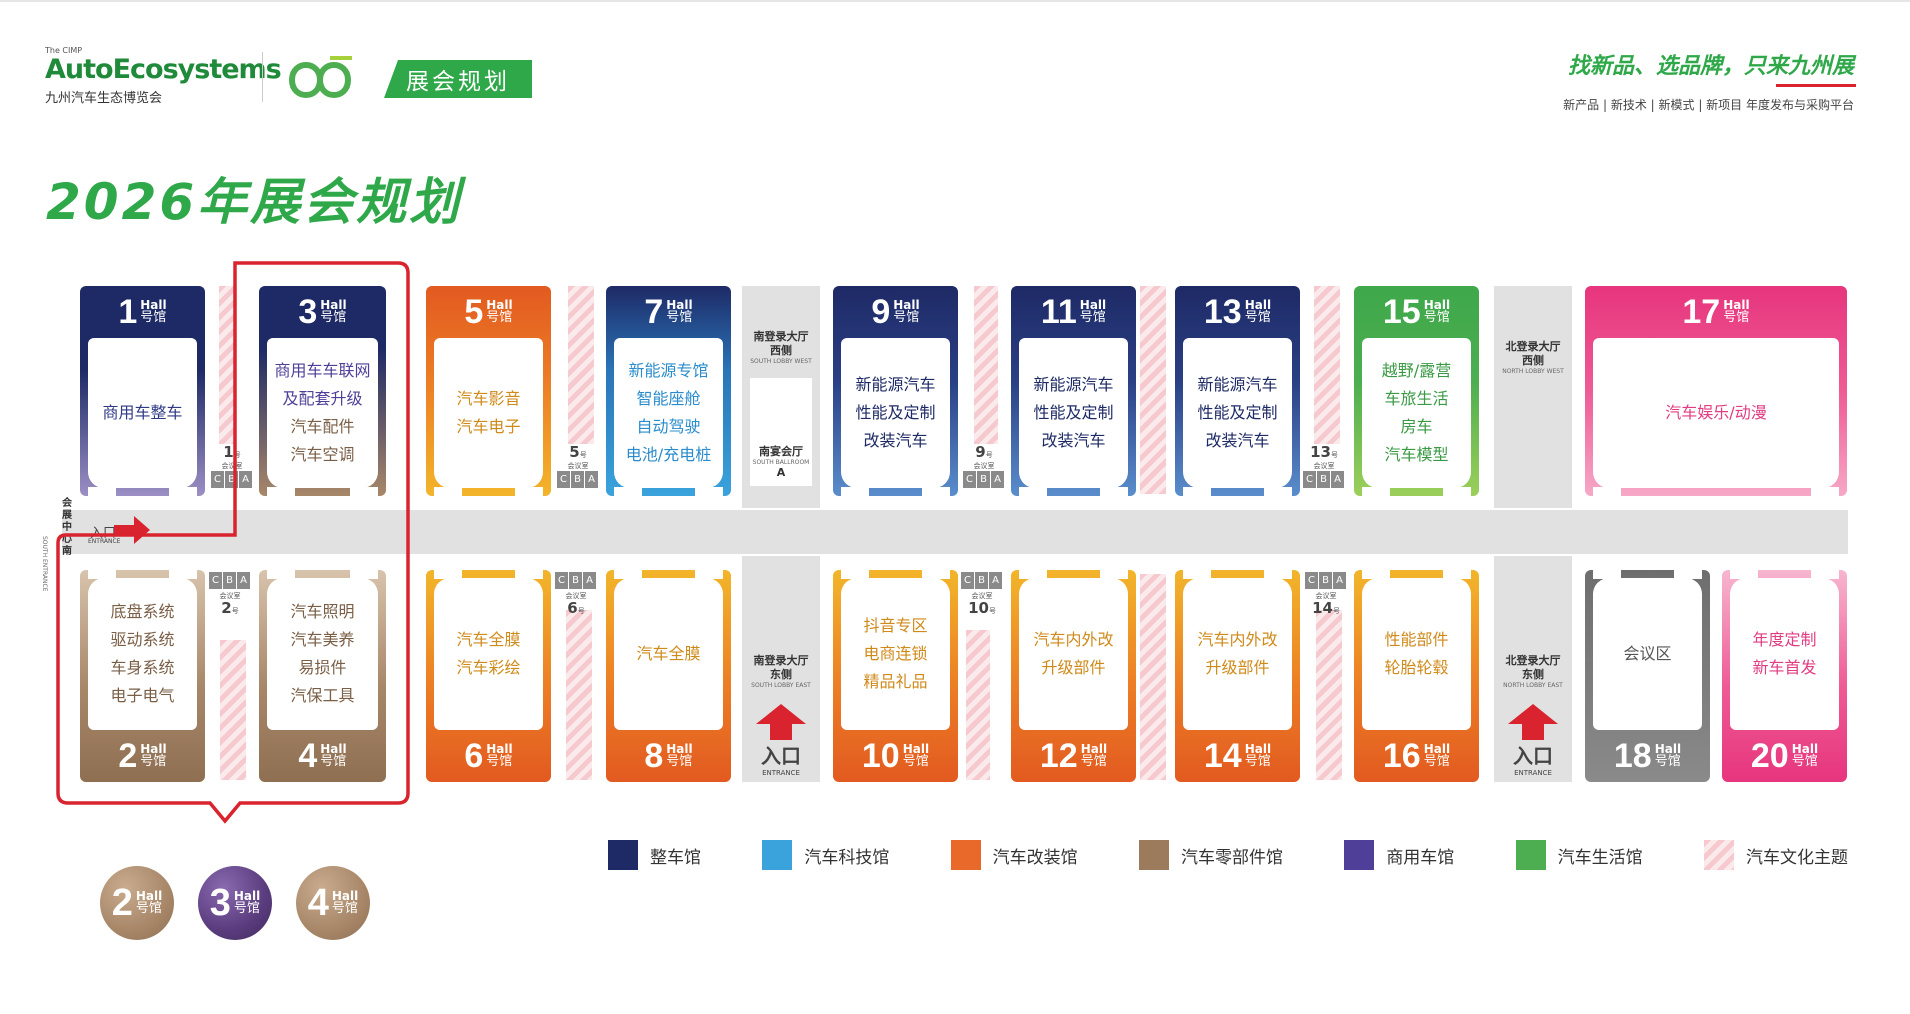 The width and height of the screenshot is (1910, 1014). What do you see at coordinates (668, 653) in the screenshot?
I see `hall-category: 汽车全膜` at bounding box center [668, 653].